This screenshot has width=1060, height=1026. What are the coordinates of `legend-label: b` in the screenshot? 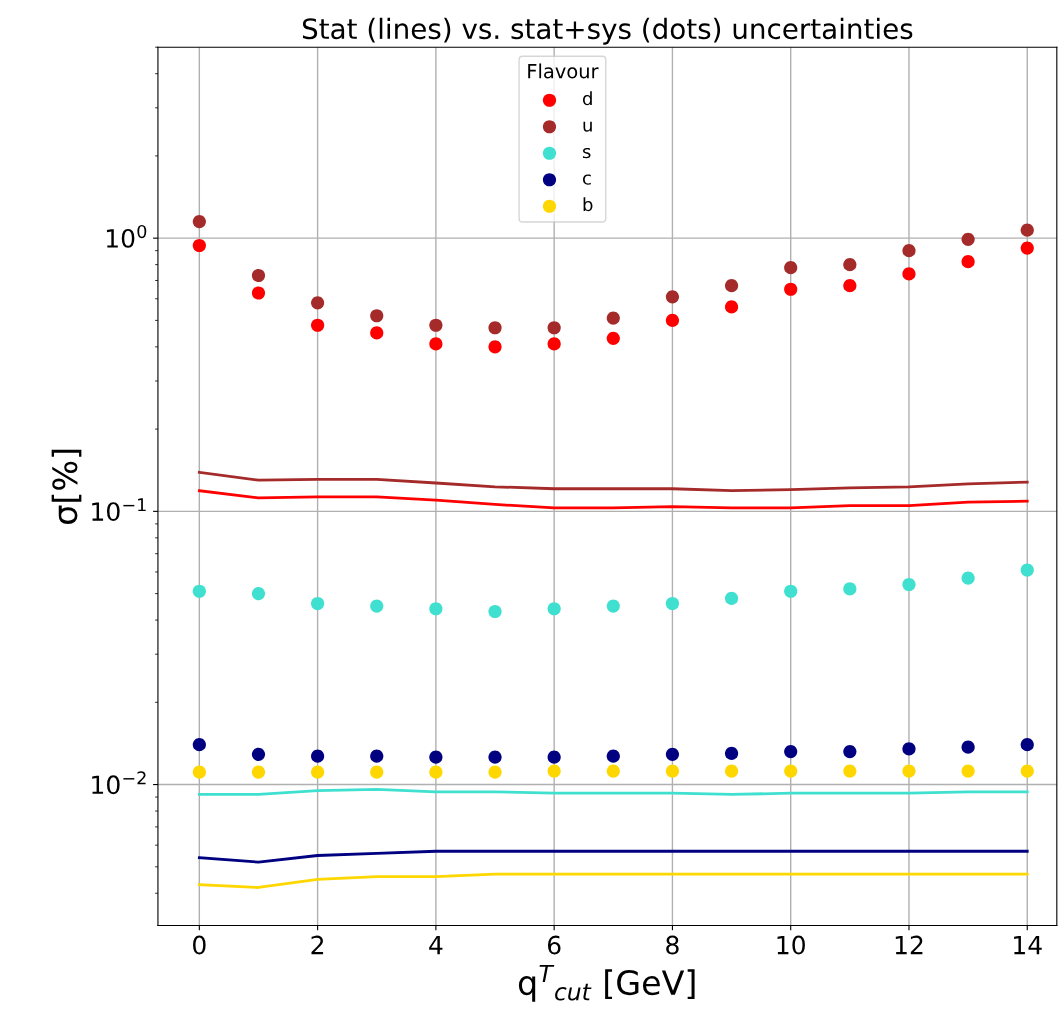 It's located at (588, 204).